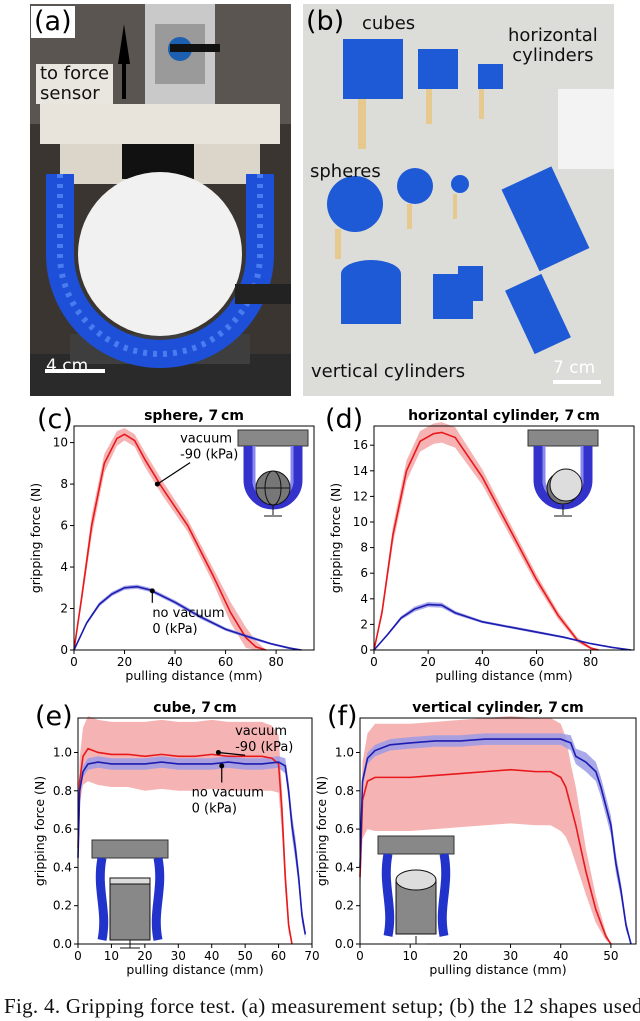 The height and width of the screenshot is (1021, 640). I want to click on y-tick-label: 0, so click(64, 650).